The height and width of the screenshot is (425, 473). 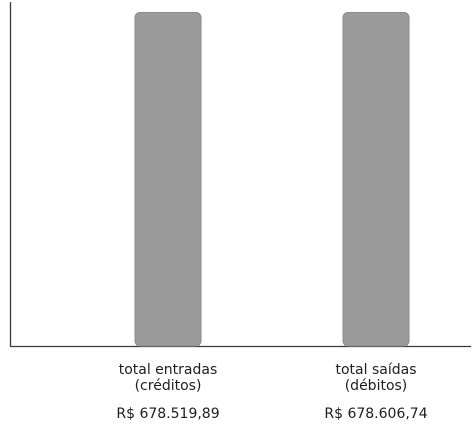 What do you see at coordinates (167, 414) in the screenshot?
I see `value-label-1: R$ 678.519,89` at bounding box center [167, 414].